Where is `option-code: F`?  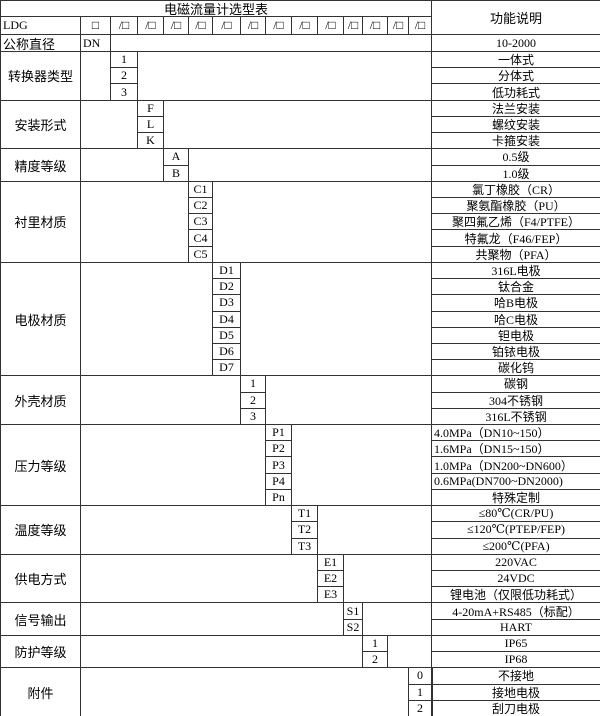
option-code: F is located at coordinates (151, 108).